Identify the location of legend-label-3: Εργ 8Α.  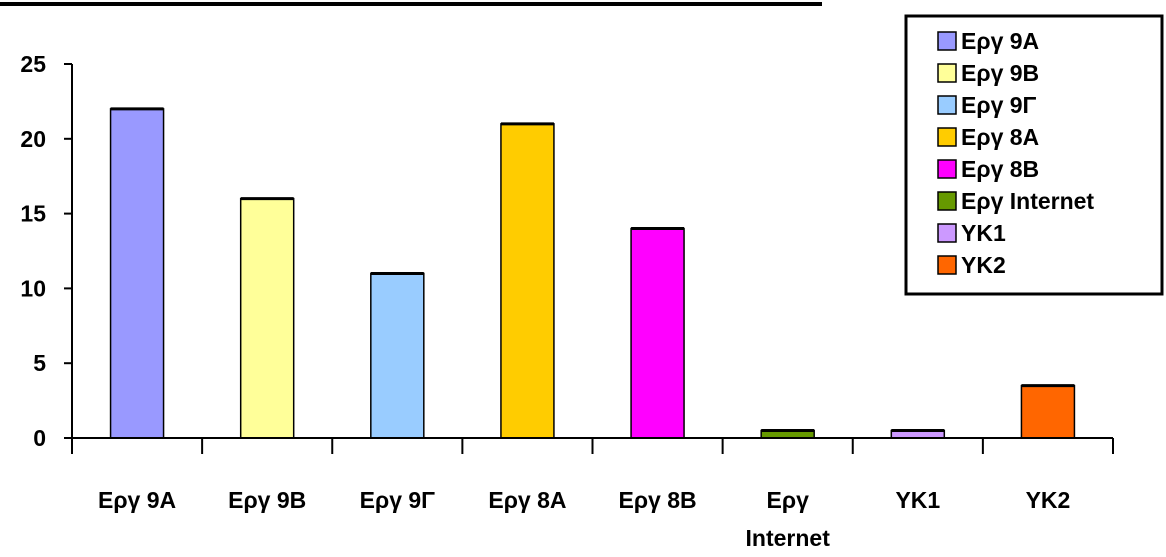
(1000, 137).